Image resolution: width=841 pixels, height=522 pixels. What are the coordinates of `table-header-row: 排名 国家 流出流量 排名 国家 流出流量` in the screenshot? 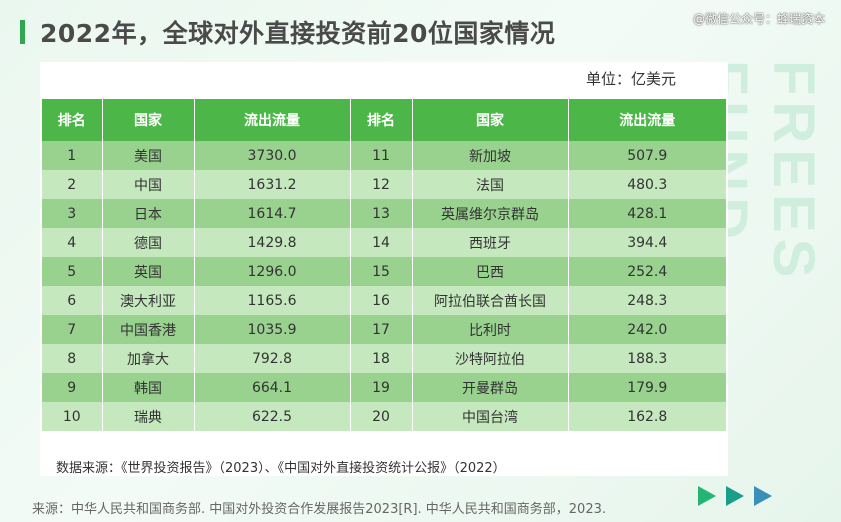 It's located at (384, 120).